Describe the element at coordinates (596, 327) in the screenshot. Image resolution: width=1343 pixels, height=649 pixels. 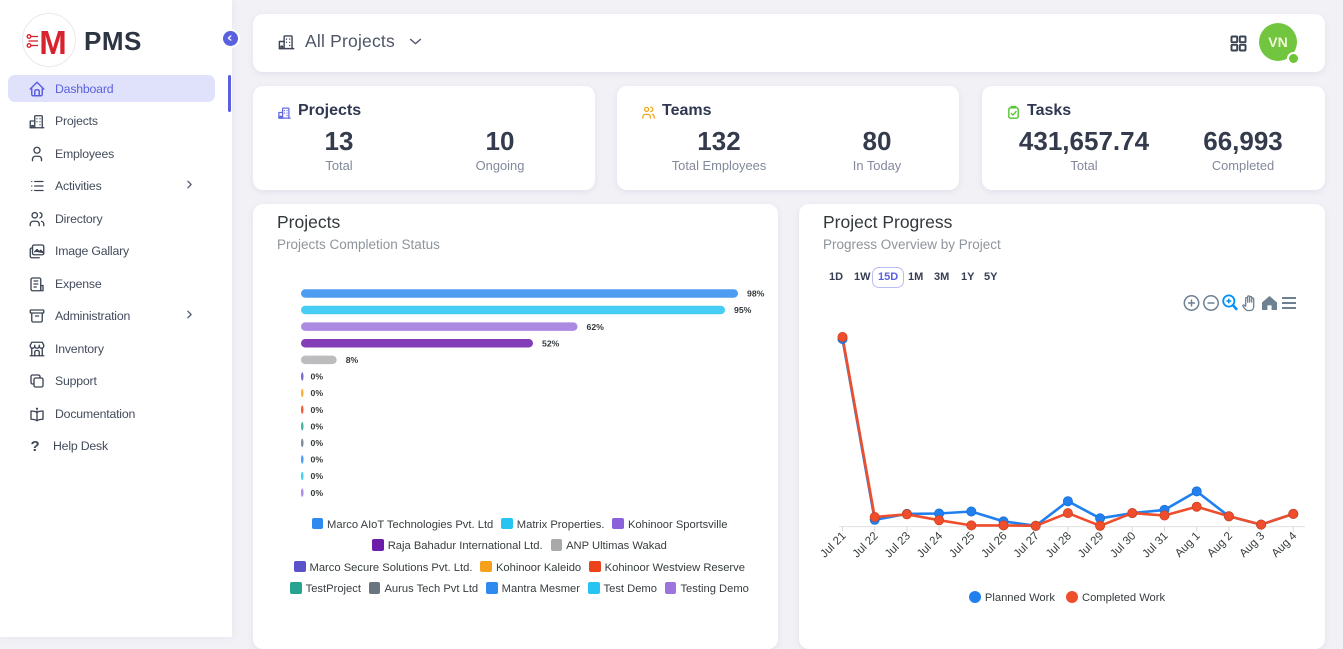
I see `svg-text: 62%` at that location.